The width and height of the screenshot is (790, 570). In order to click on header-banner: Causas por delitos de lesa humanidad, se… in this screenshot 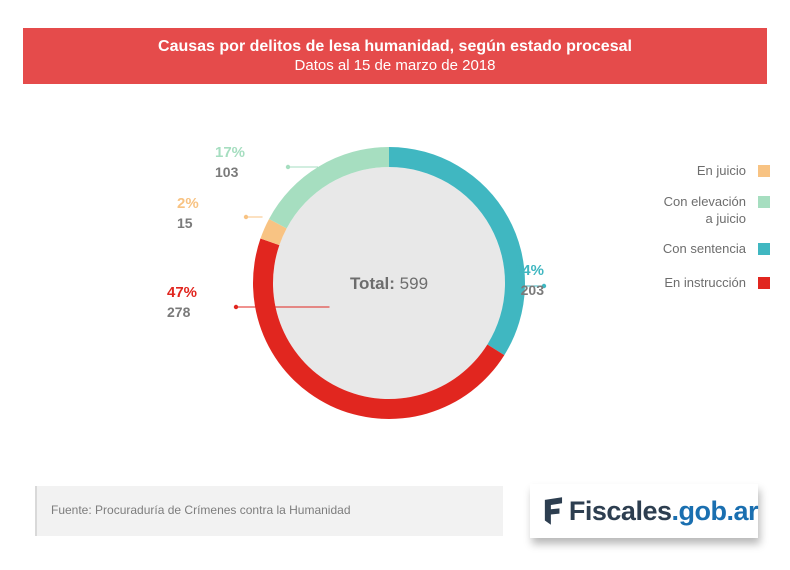, I will do `click(395, 56)`.